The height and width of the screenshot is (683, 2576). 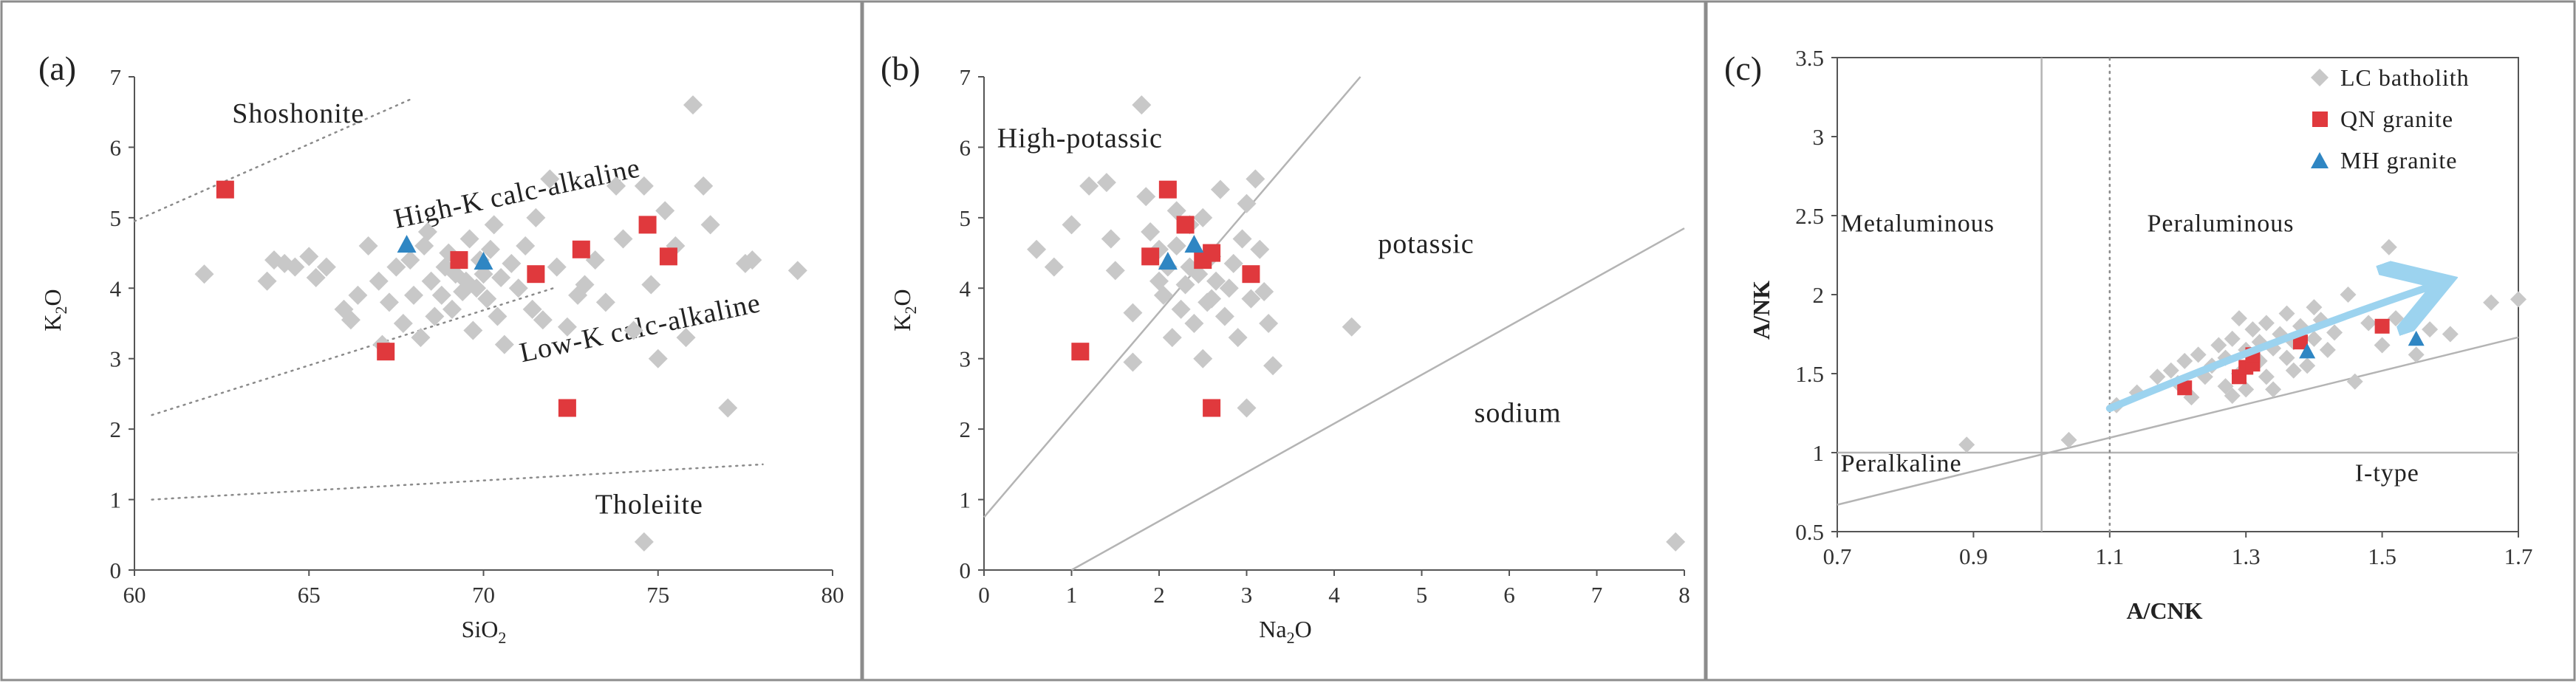 What do you see at coordinates (517, 194) in the screenshot?
I see `field-label: High-K calc-alkaline` at bounding box center [517, 194].